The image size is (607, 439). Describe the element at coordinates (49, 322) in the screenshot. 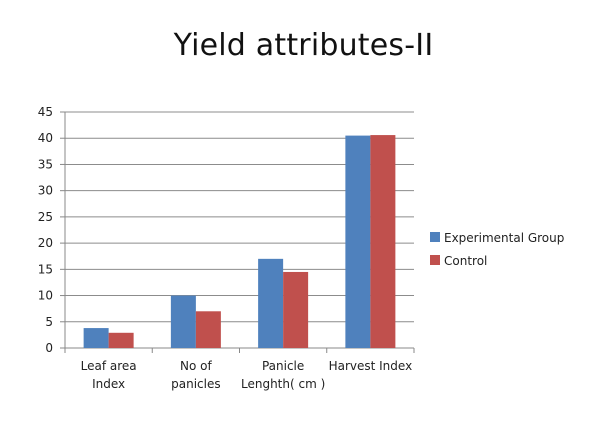

I see `y-tick-label: 5` at that location.